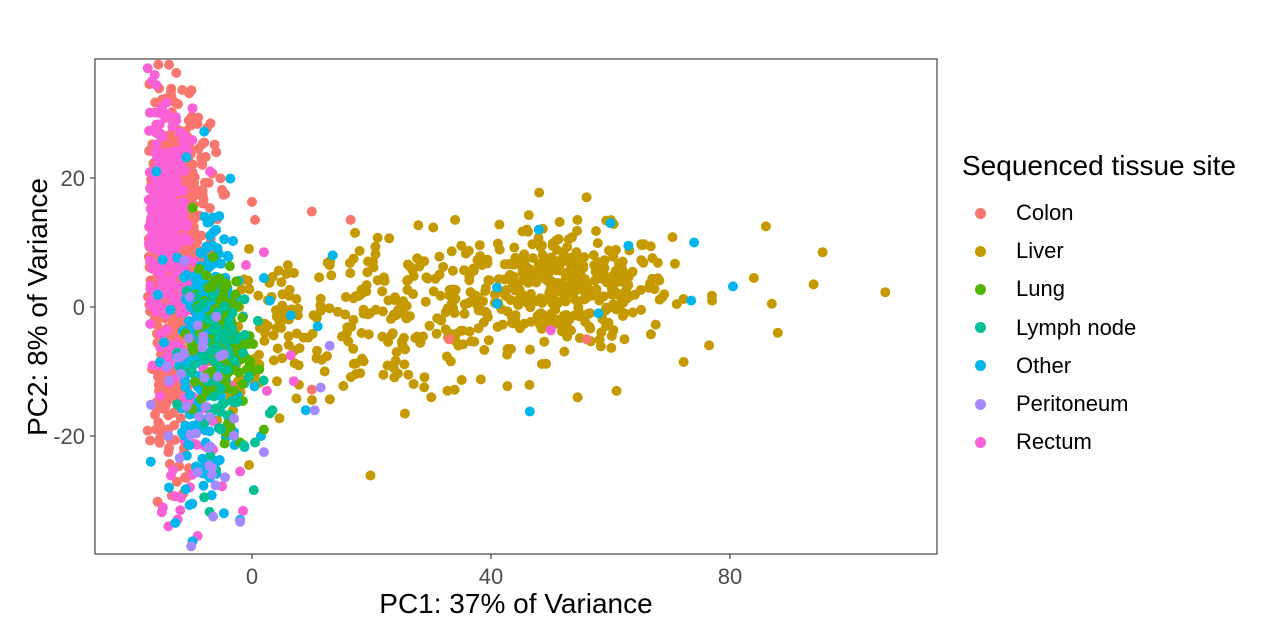 The image size is (1278, 636). Describe the element at coordinates (980, 213) in the screenshot. I see `legend-dot-icon` at that location.